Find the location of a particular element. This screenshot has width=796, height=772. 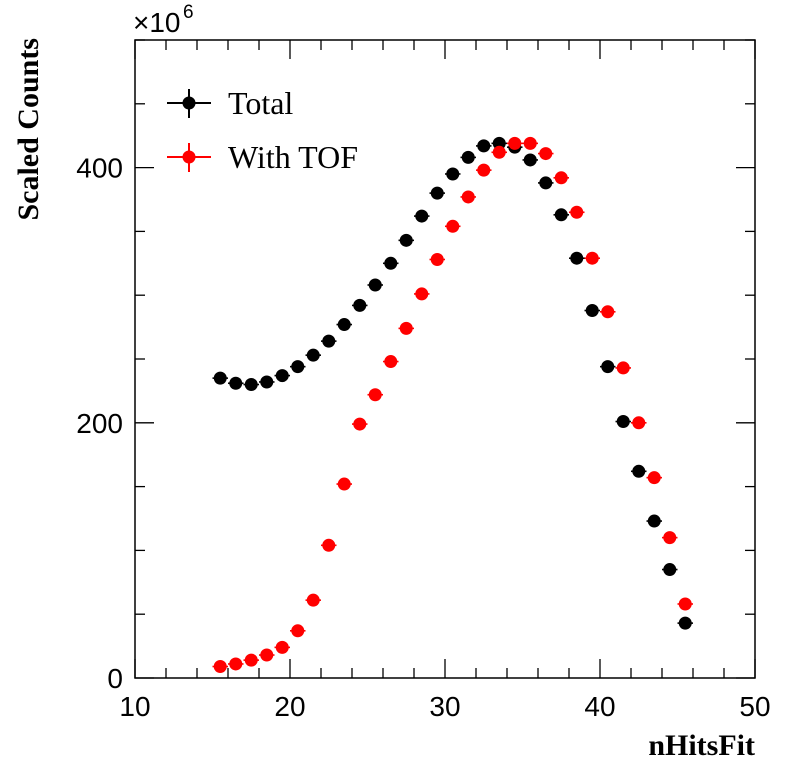

legend-marker-total is located at coordinates (189, 103).